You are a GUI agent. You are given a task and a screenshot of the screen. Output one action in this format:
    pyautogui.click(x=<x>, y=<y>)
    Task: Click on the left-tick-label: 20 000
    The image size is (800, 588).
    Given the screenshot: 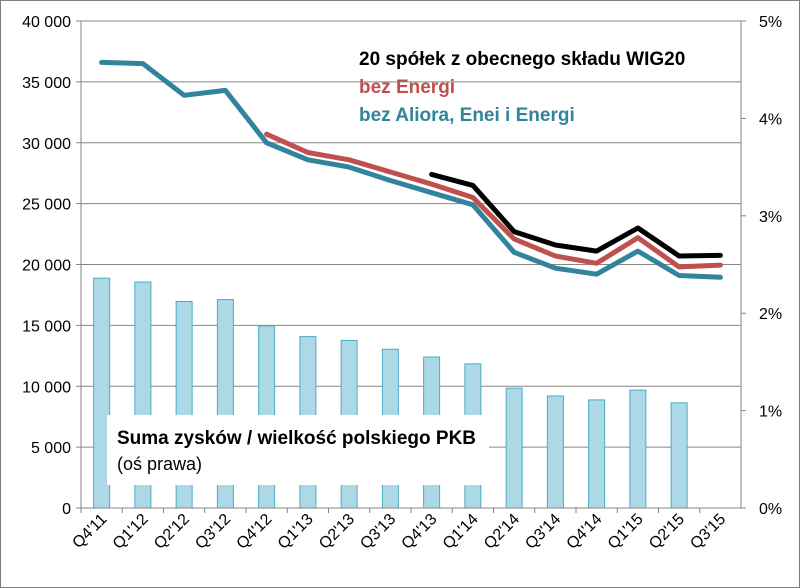 What is the action you would take?
    pyautogui.click(x=46, y=266)
    